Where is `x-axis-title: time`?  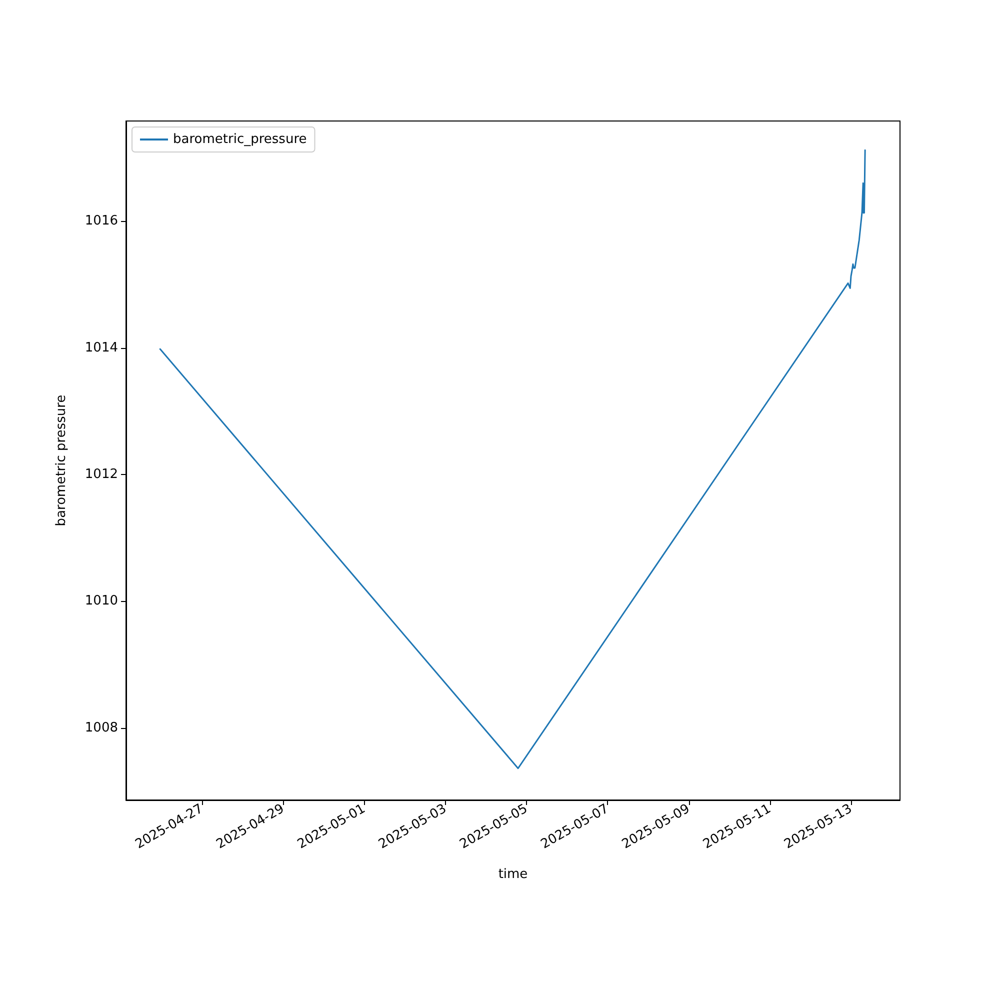 x-axis-title: time is located at coordinates (513, 874).